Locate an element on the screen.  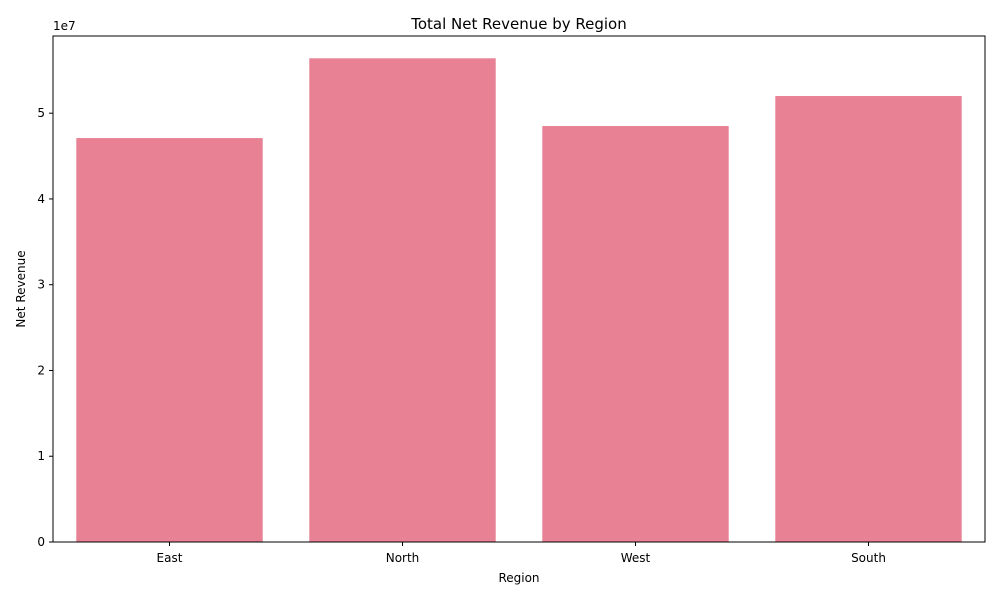
bar-east is located at coordinates (169, 340).